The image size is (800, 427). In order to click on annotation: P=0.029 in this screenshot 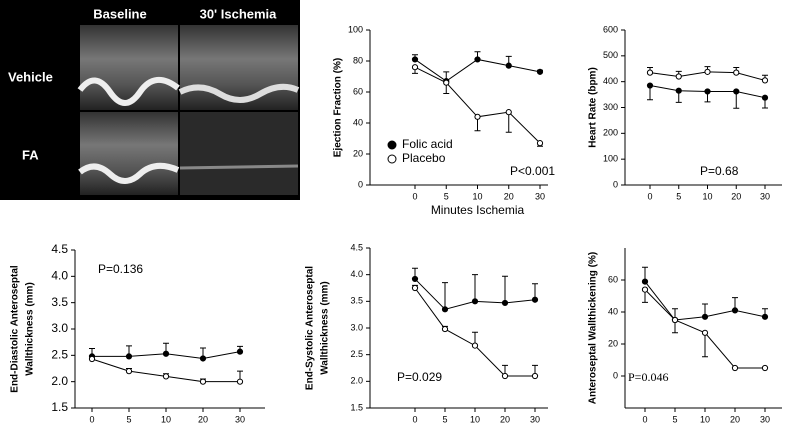, I will do `click(419, 377)`.